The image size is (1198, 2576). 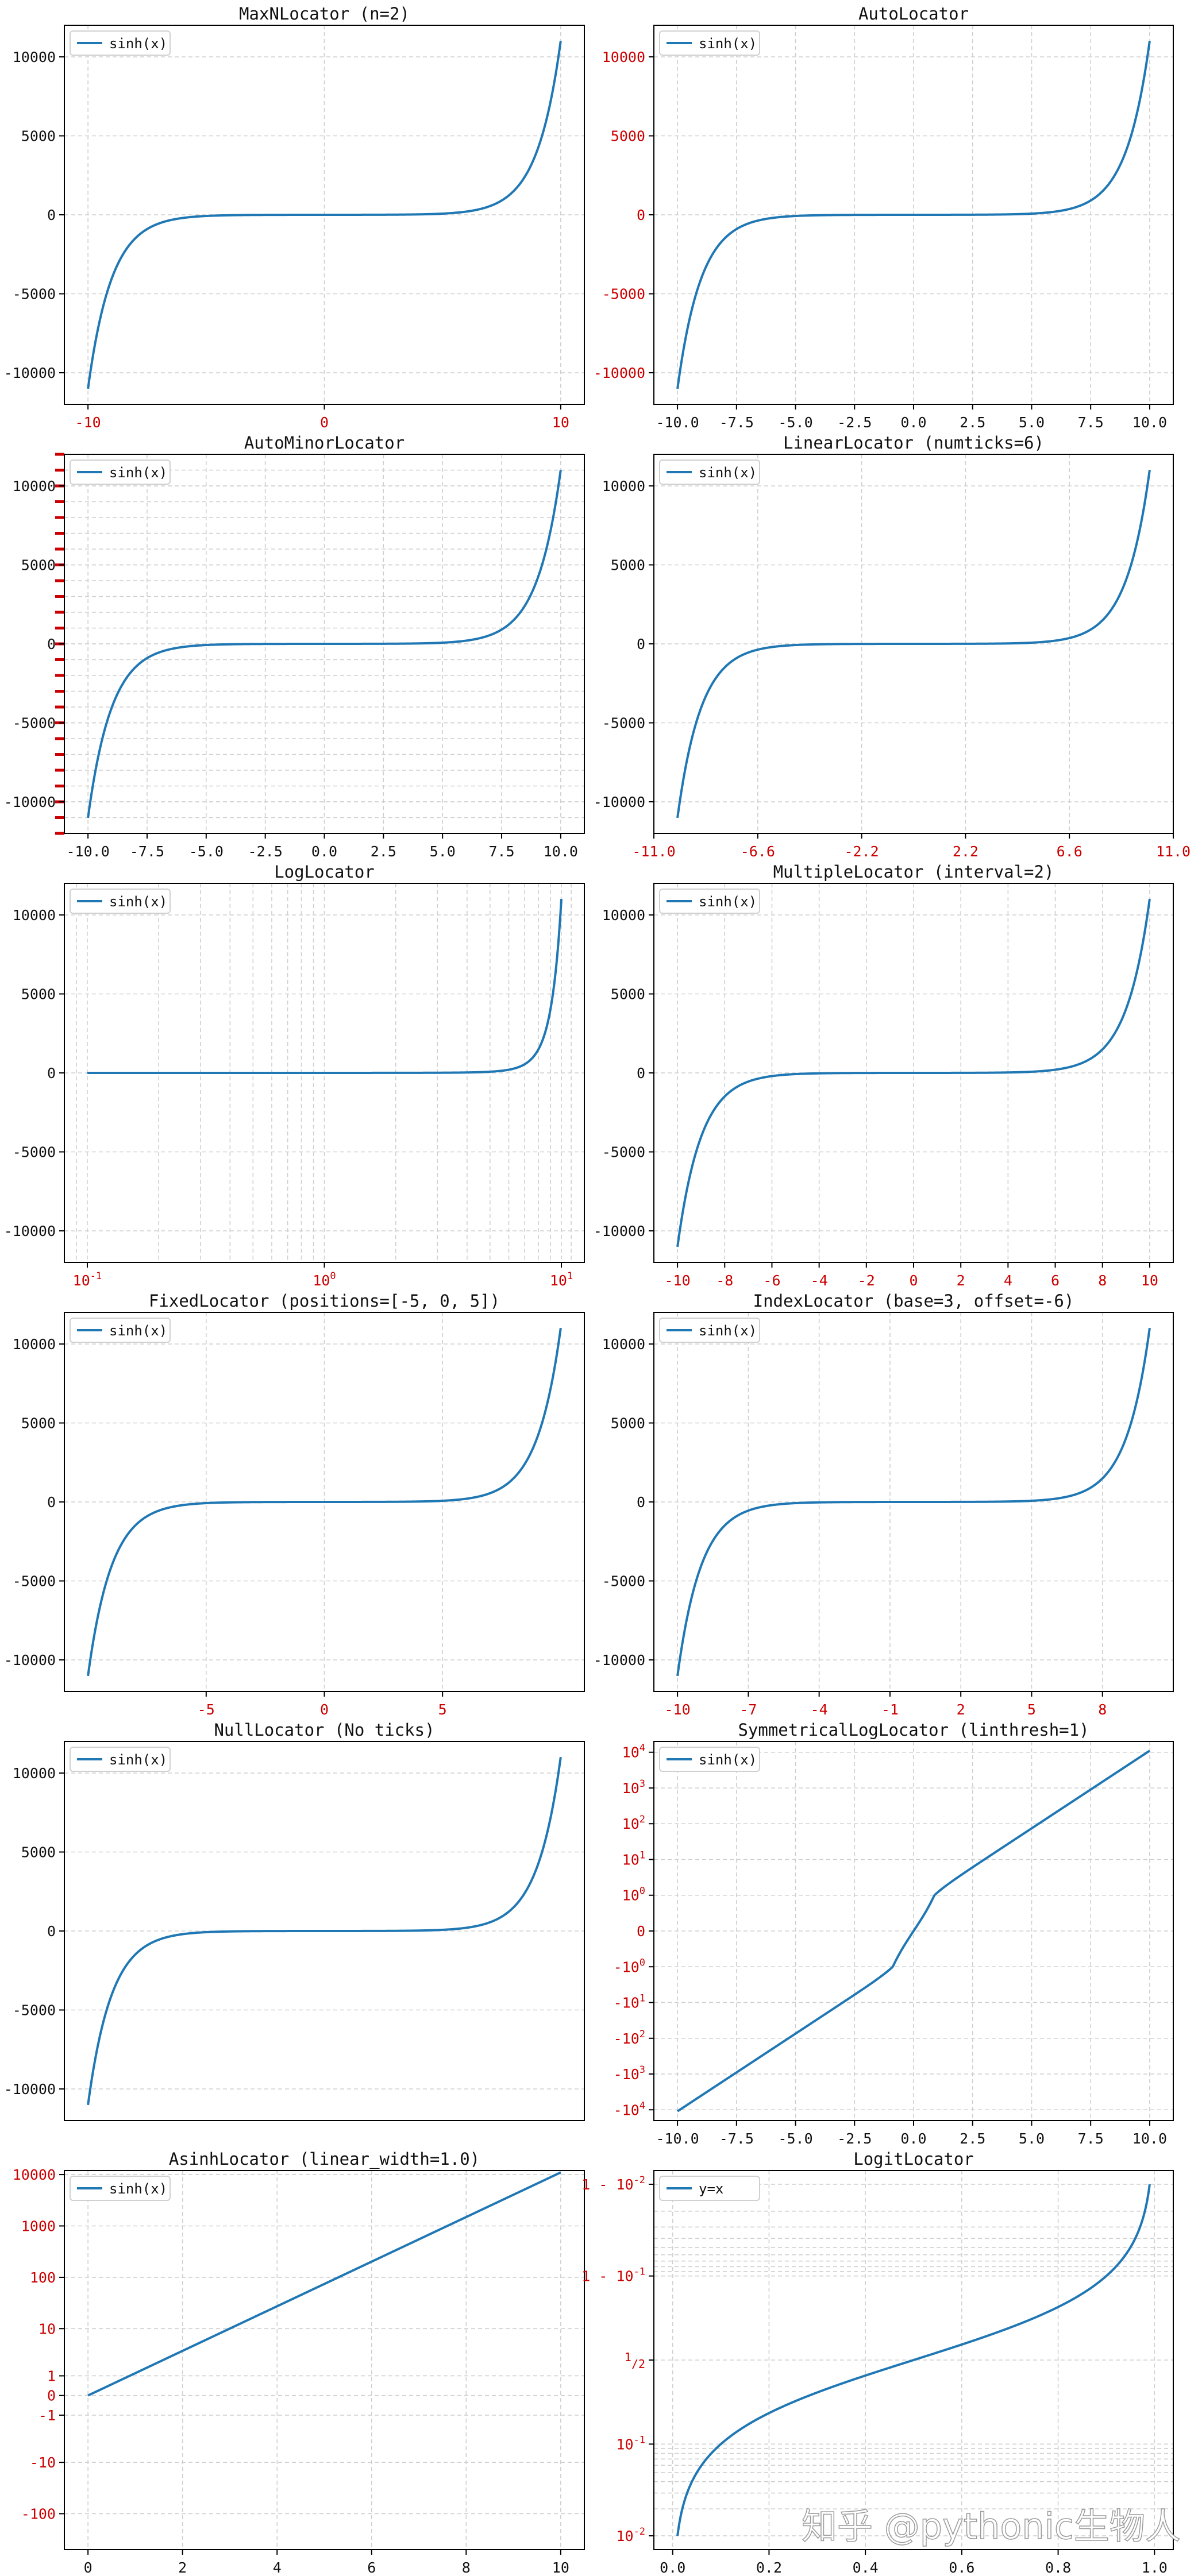 What do you see at coordinates (147, 851) in the screenshot?
I see `x-tick-label: -7.5` at bounding box center [147, 851].